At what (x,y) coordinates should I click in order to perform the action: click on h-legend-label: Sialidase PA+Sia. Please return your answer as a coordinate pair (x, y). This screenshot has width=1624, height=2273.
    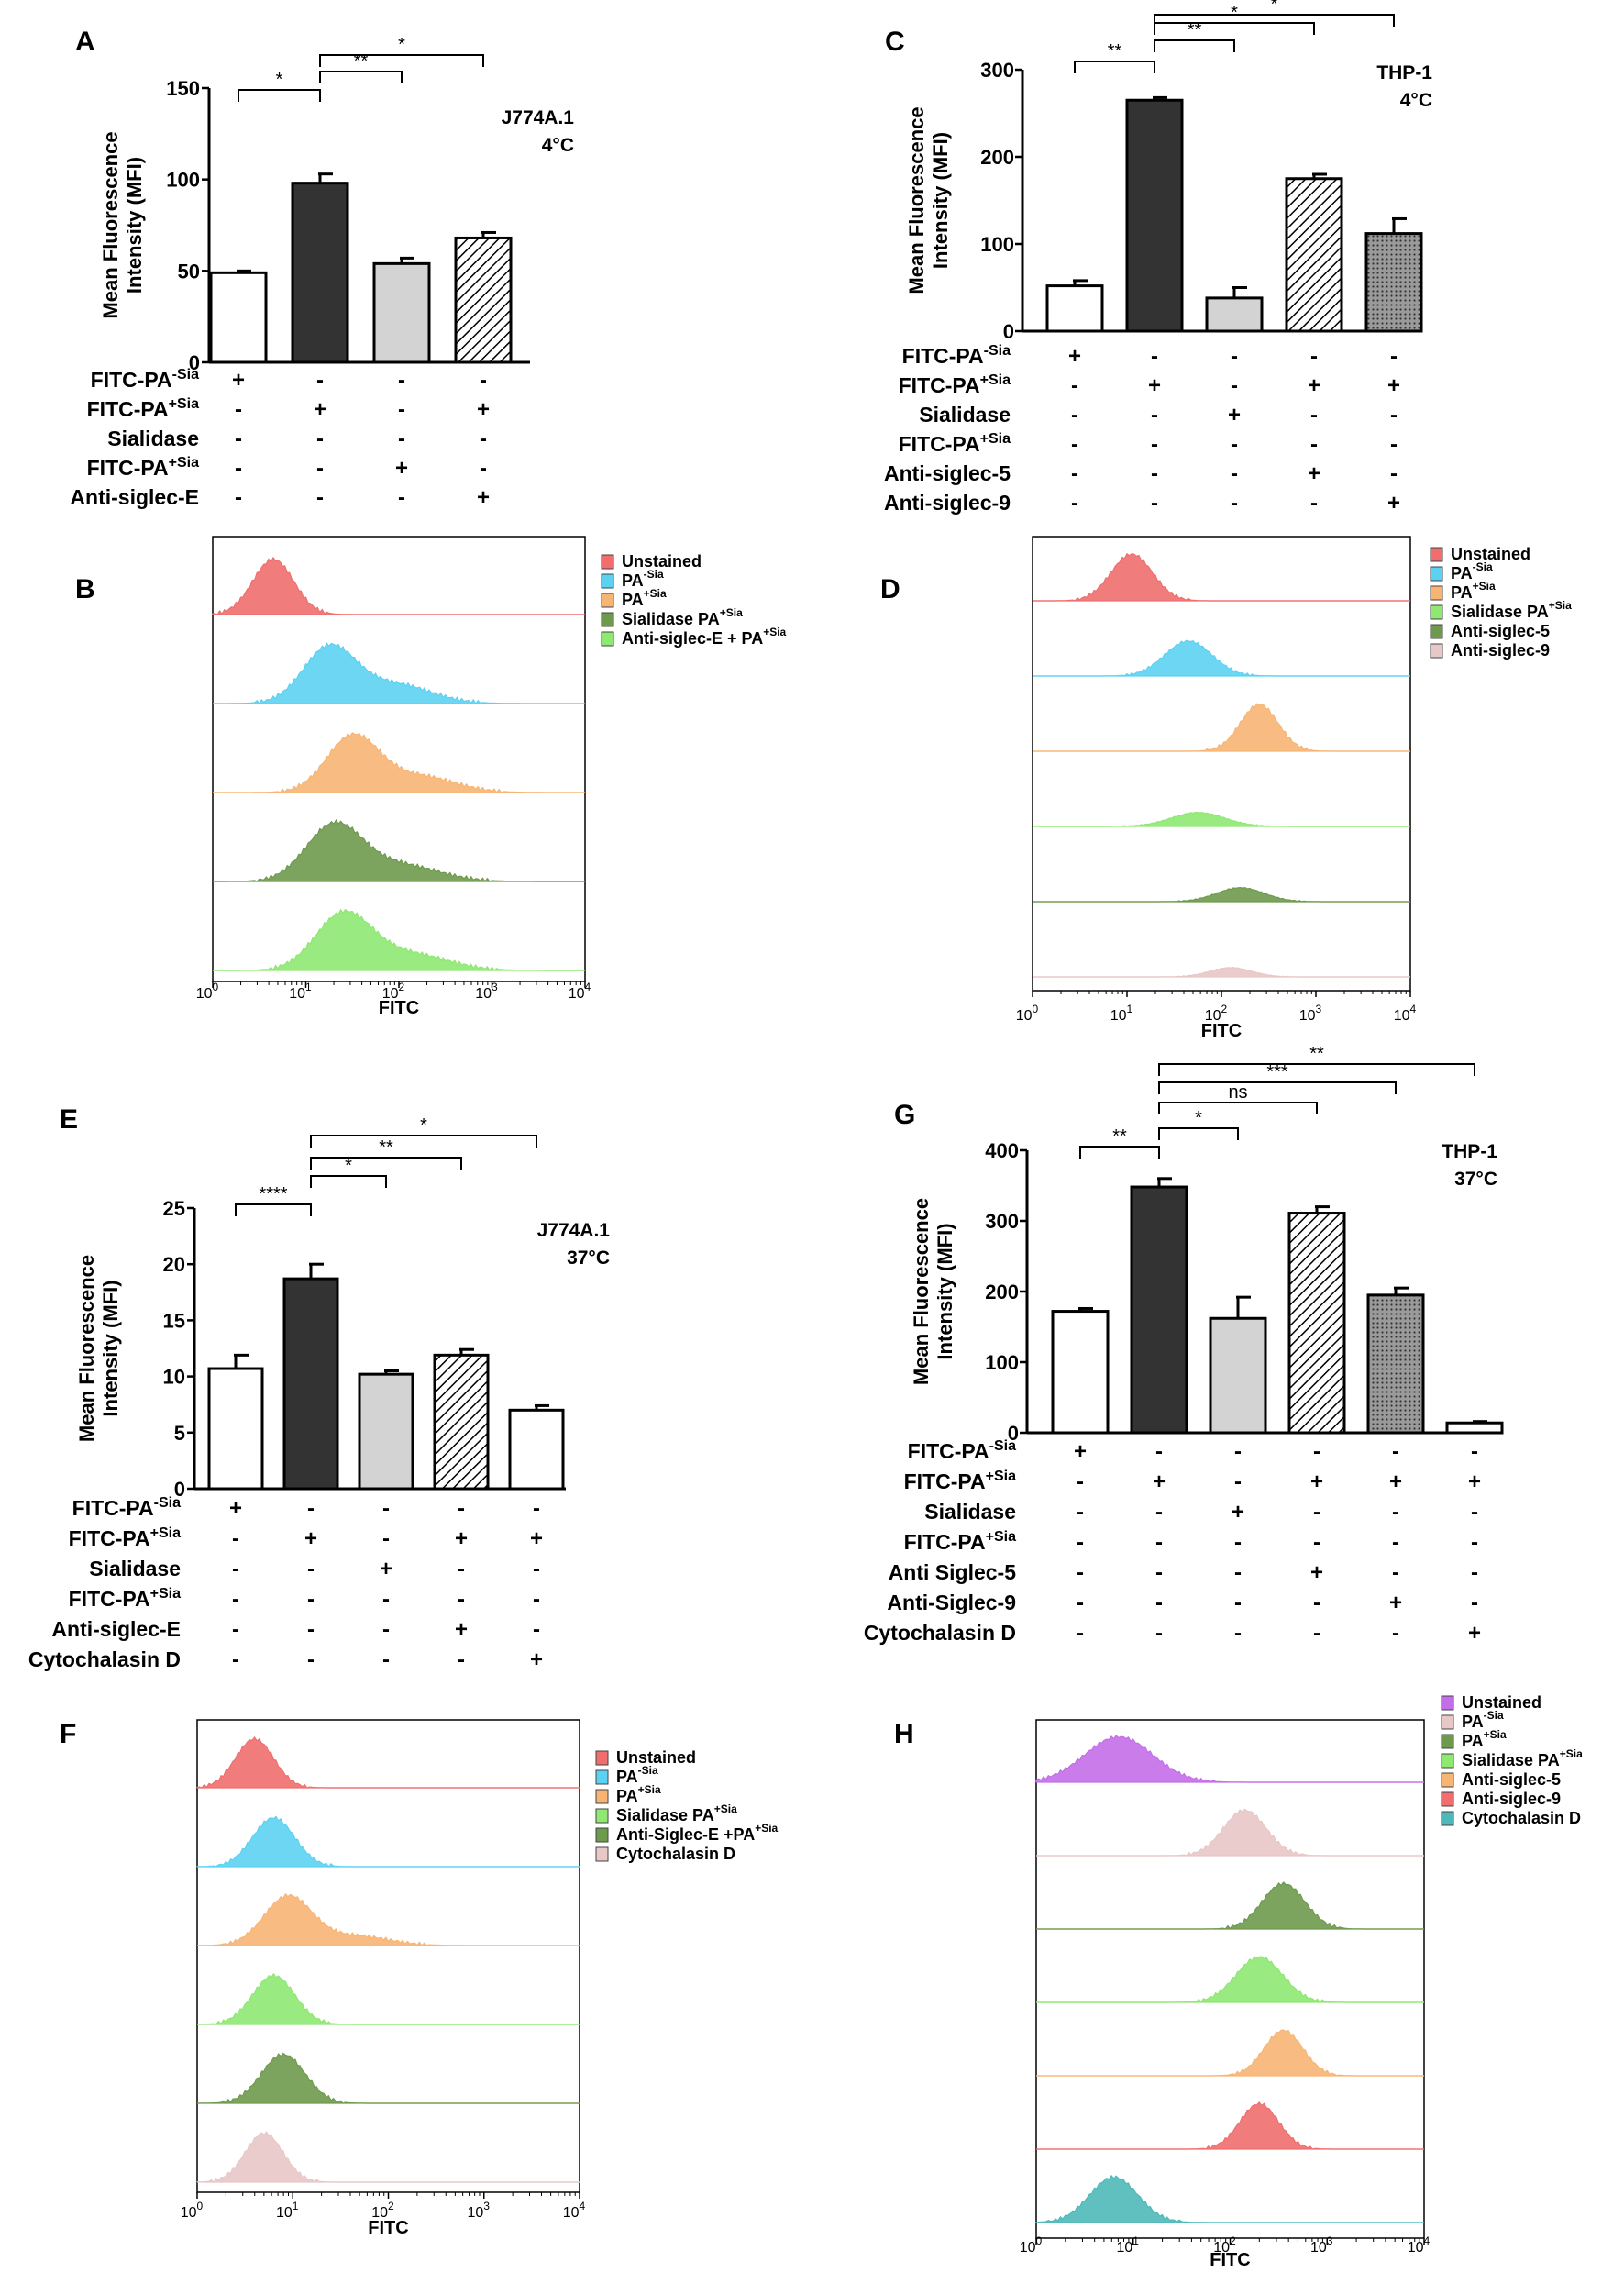
    Looking at the image, I should click on (1522, 1758).